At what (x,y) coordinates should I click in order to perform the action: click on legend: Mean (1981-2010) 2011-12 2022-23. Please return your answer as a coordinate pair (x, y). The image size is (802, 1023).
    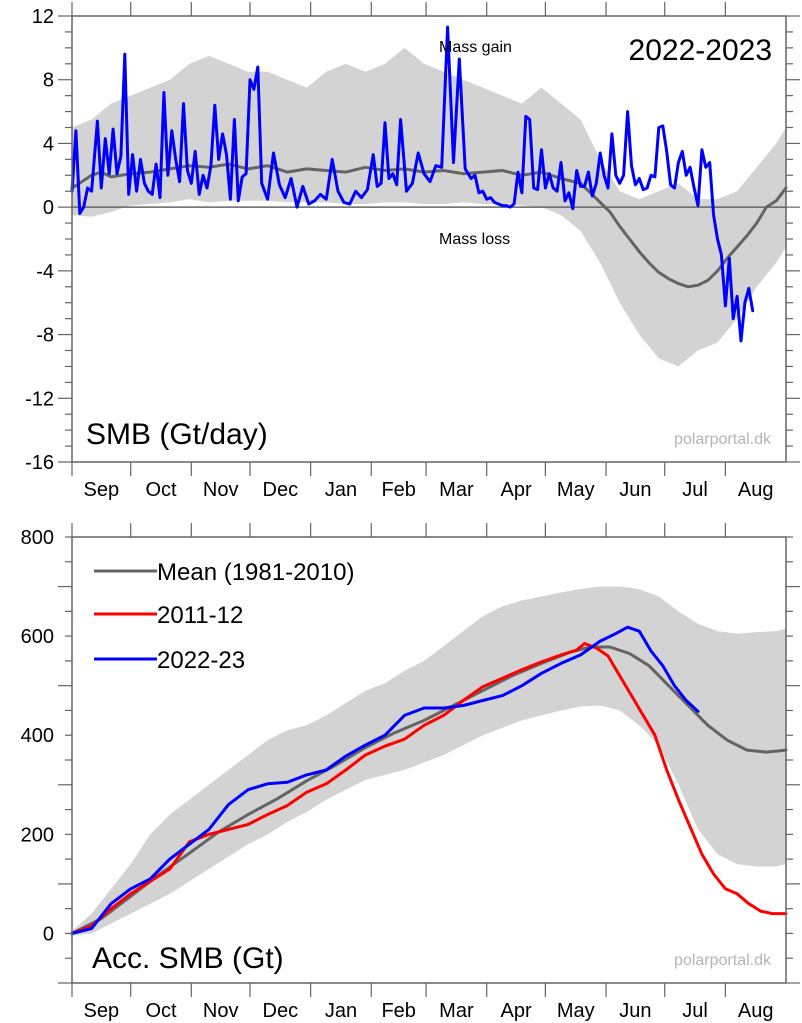
    Looking at the image, I should click on (224, 616).